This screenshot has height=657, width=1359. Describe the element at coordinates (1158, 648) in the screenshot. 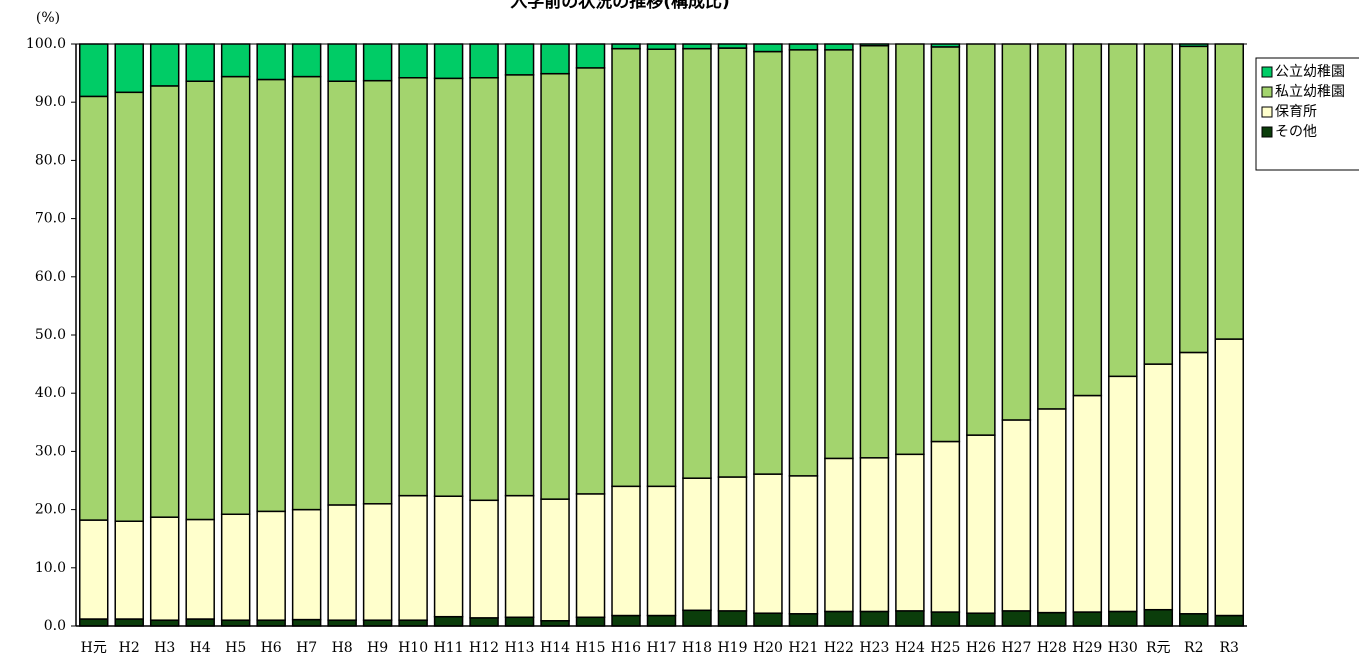

I see `x-tick-label: R元` at that location.